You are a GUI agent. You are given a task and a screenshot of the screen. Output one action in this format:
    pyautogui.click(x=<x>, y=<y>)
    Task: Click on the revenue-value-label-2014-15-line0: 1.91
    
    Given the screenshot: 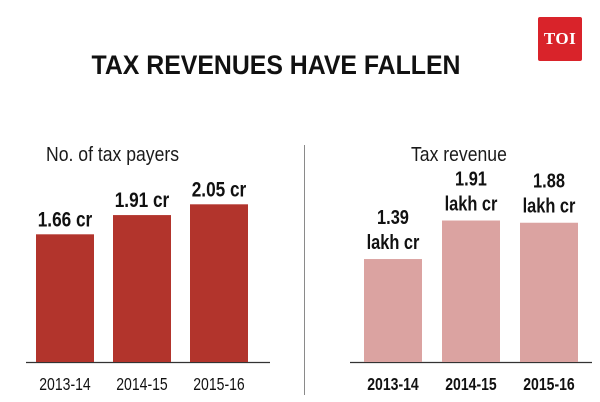 What is the action you would take?
    pyautogui.click(x=471, y=178)
    